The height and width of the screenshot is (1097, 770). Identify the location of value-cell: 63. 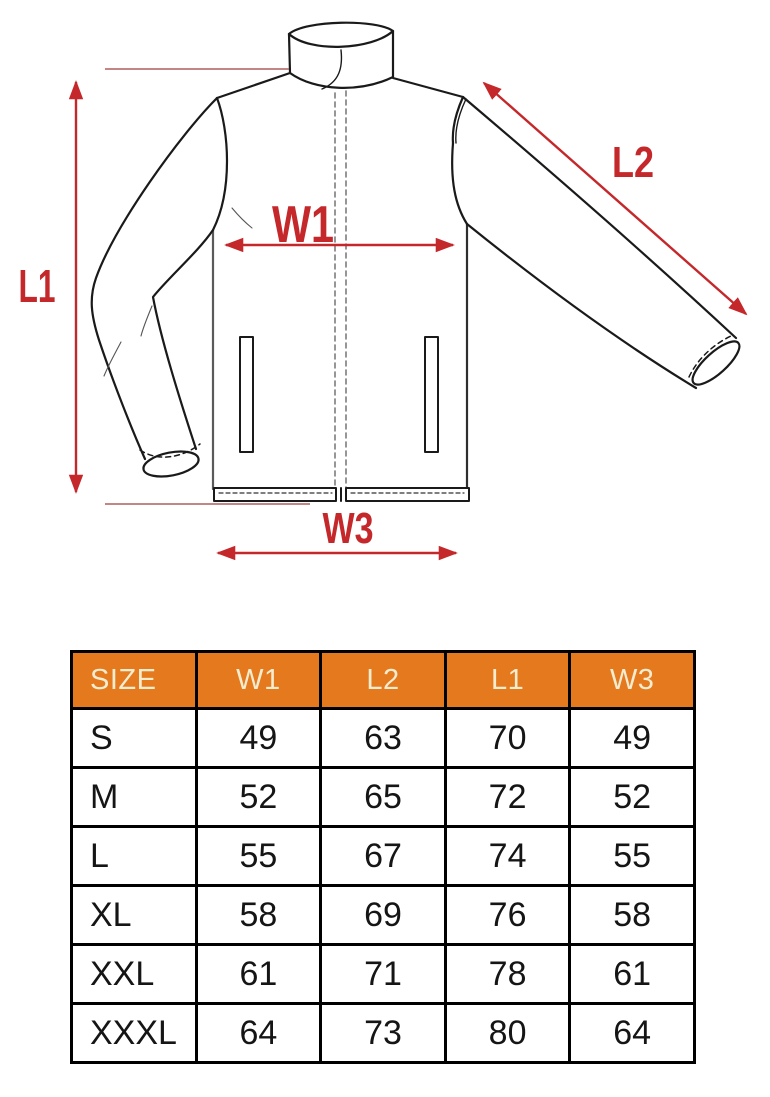
(383, 738).